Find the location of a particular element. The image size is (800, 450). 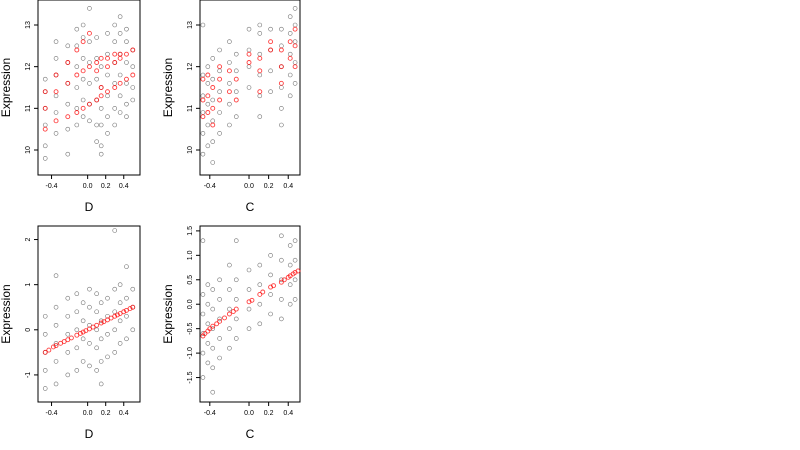

y-tick-label: 0.0 is located at coordinates (190, 304).